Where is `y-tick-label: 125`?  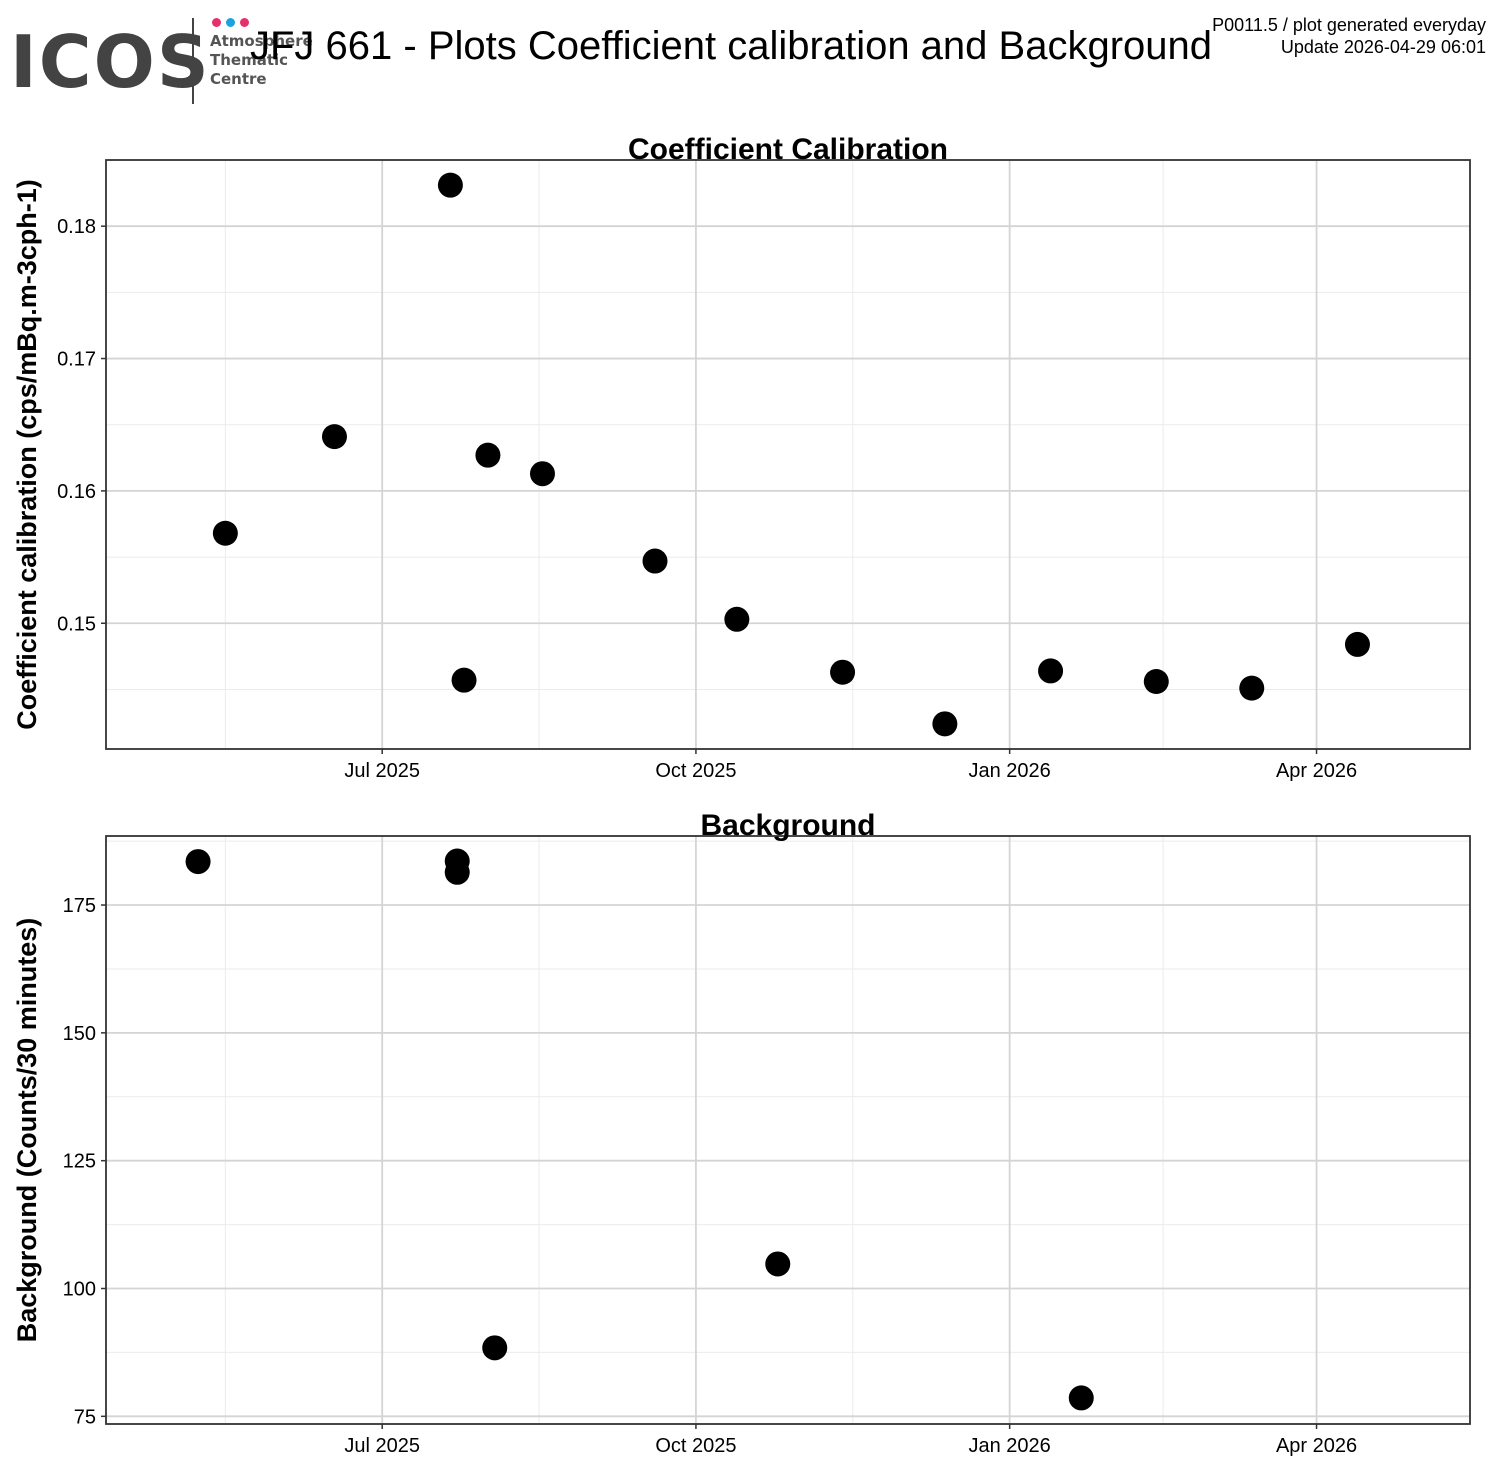 y-tick-label: 125 is located at coordinates (79, 1162).